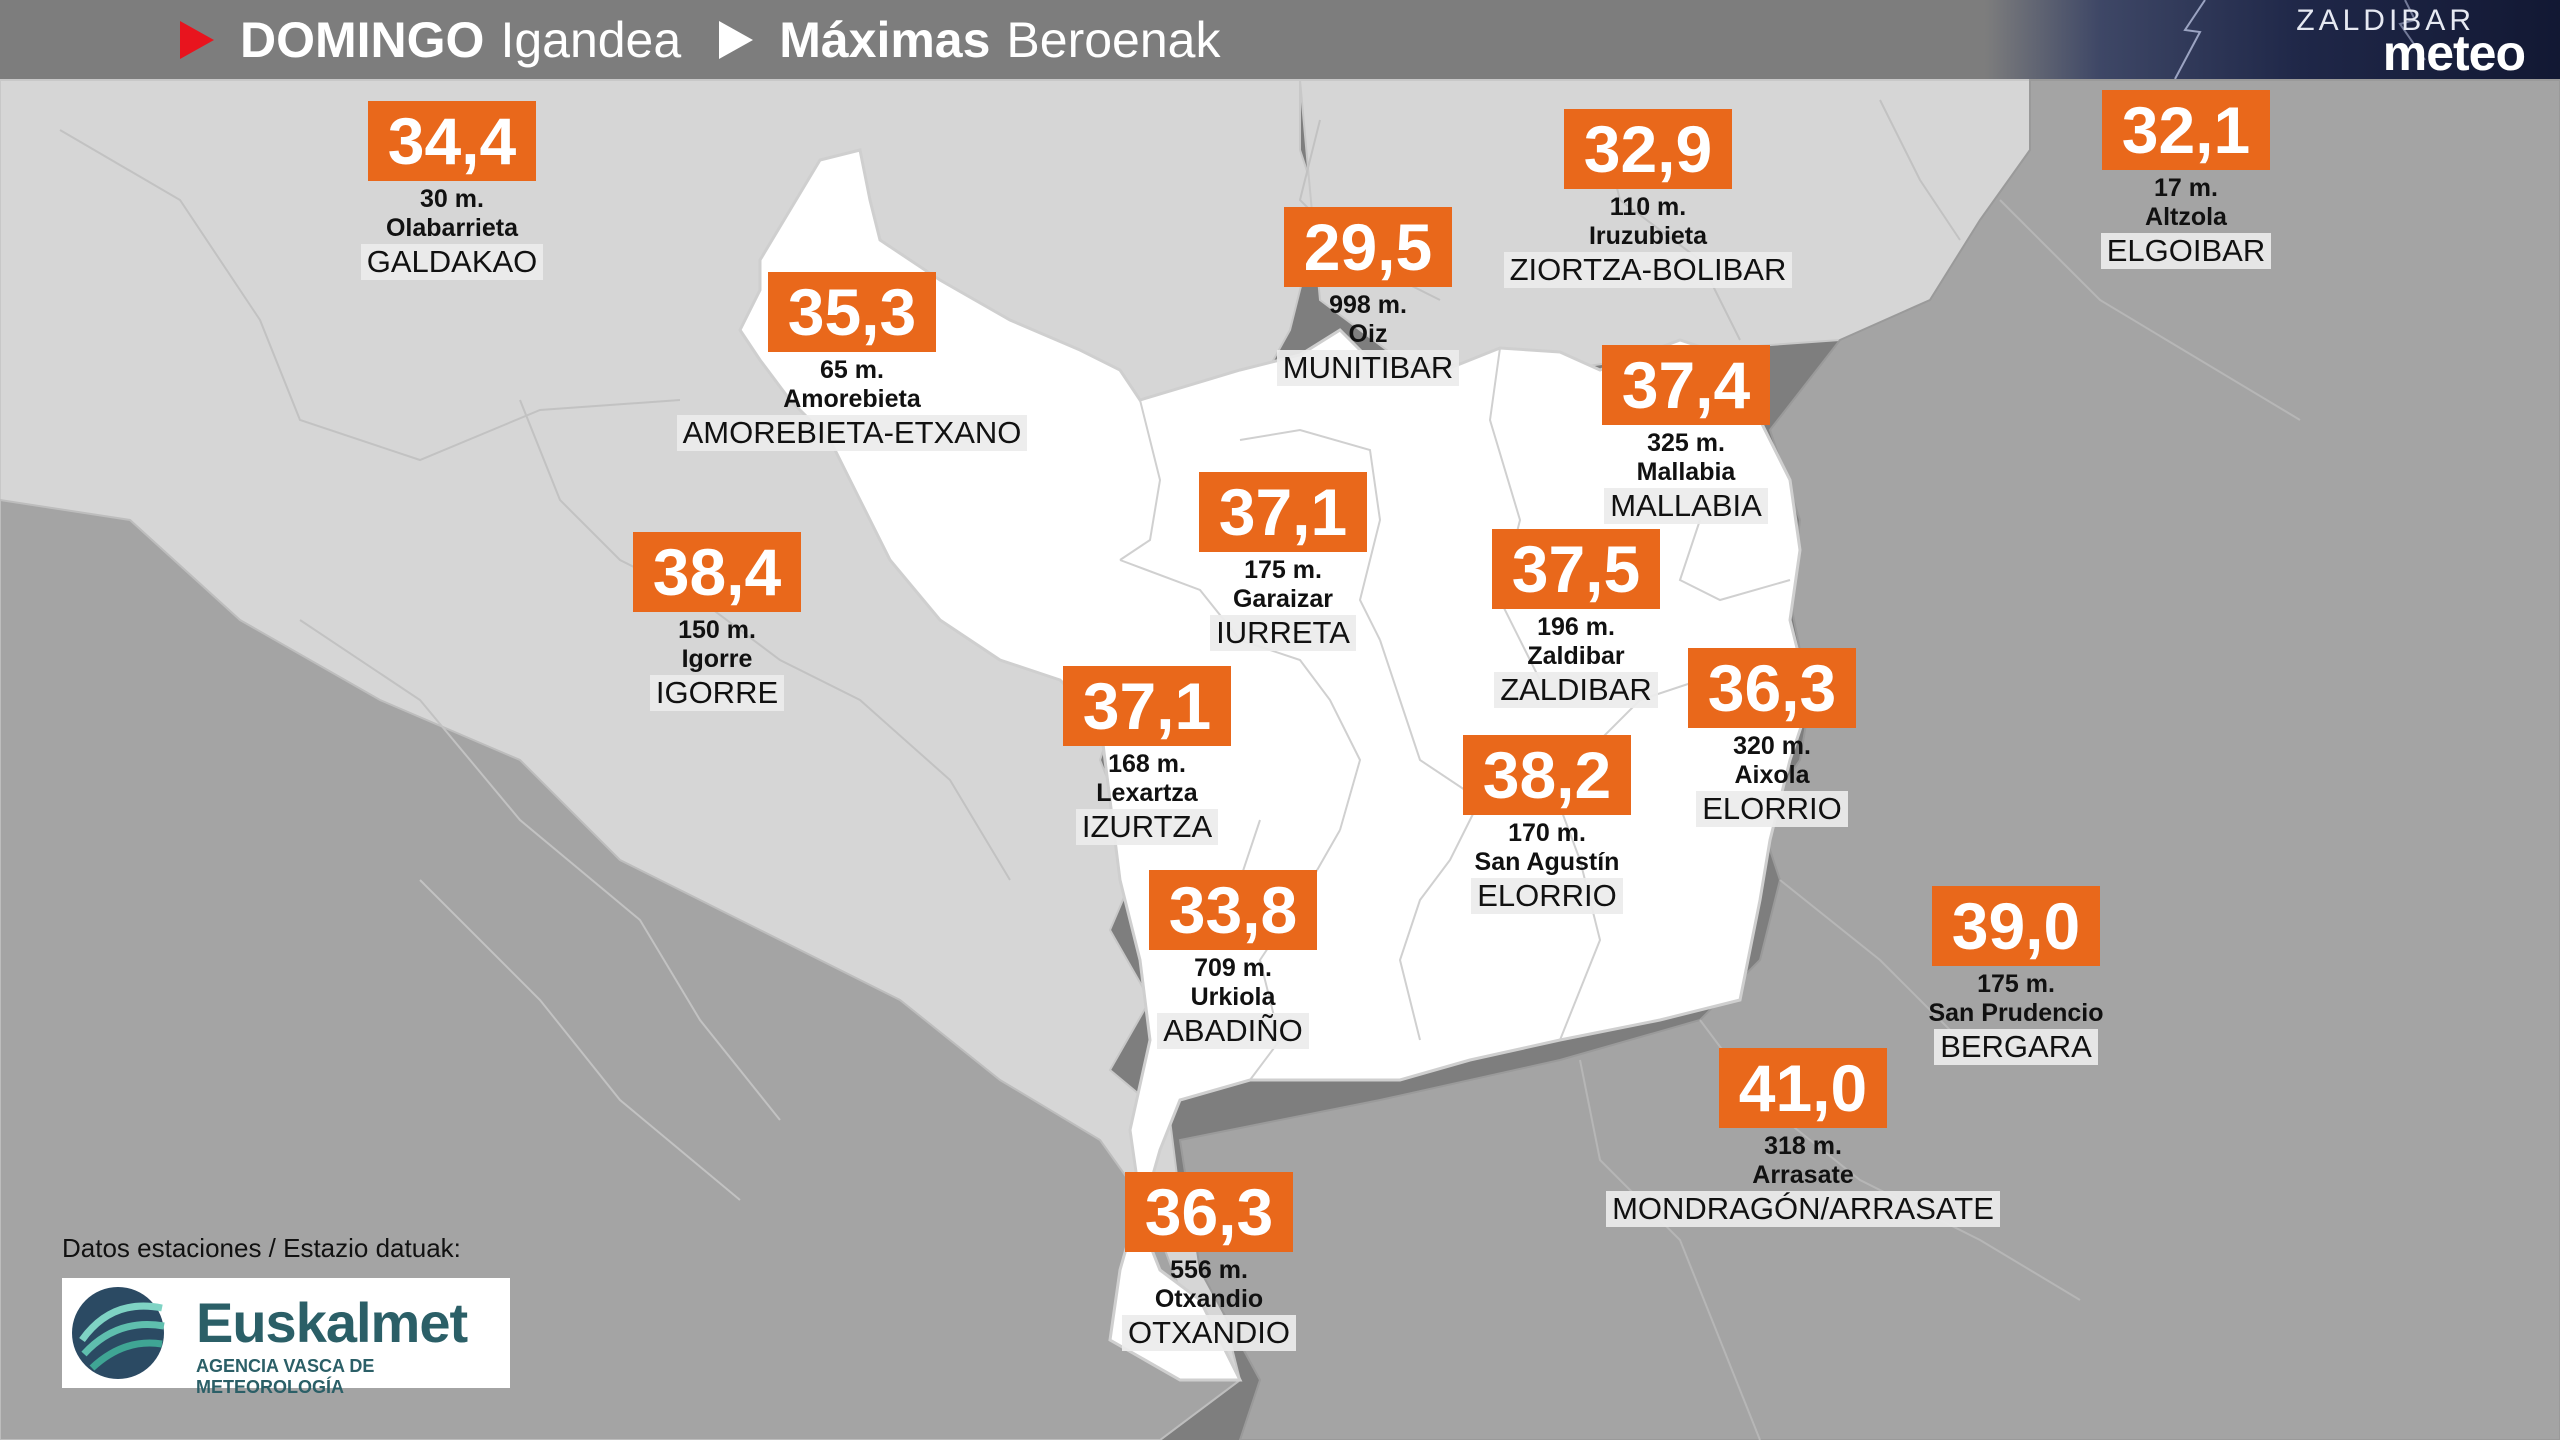 The image size is (2560, 1440). Describe the element at coordinates (1283, 633) in the screenshot. I see `municipality-label: IURRETA` at that location.